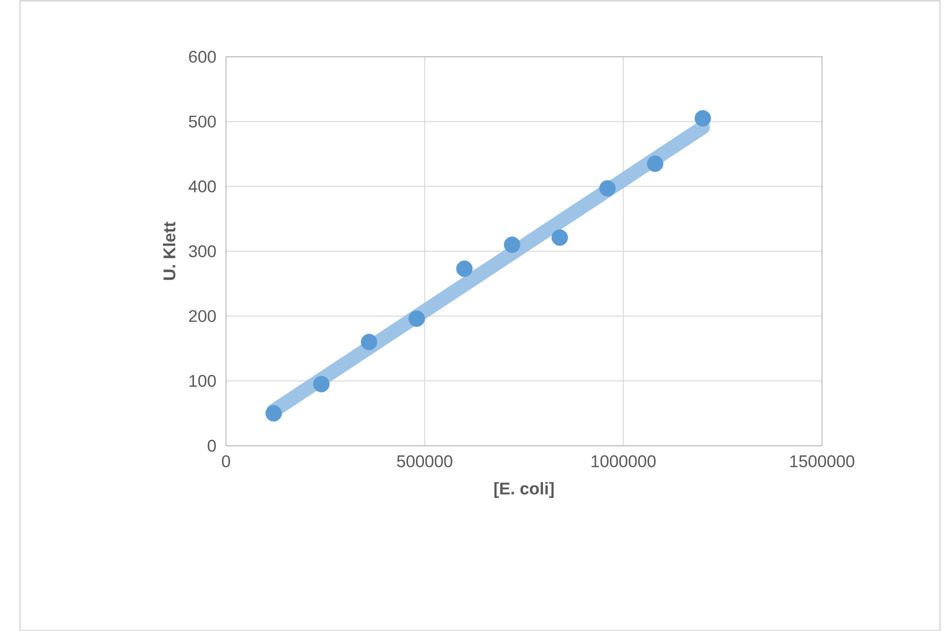 The width and height of the screenshot is (947, 631). Describe the element at coordinates (169, 251) in the screenshot. I see `y-axis-title: U. Klett` at that location.